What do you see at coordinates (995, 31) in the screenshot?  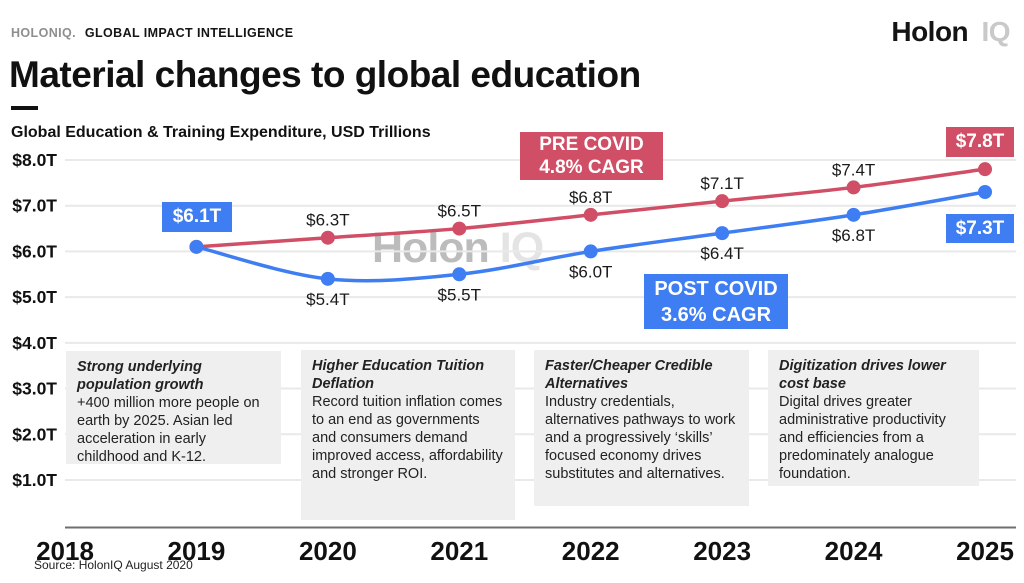 I see `logo-word-iq: IQ` at bounding box center [995, 31].